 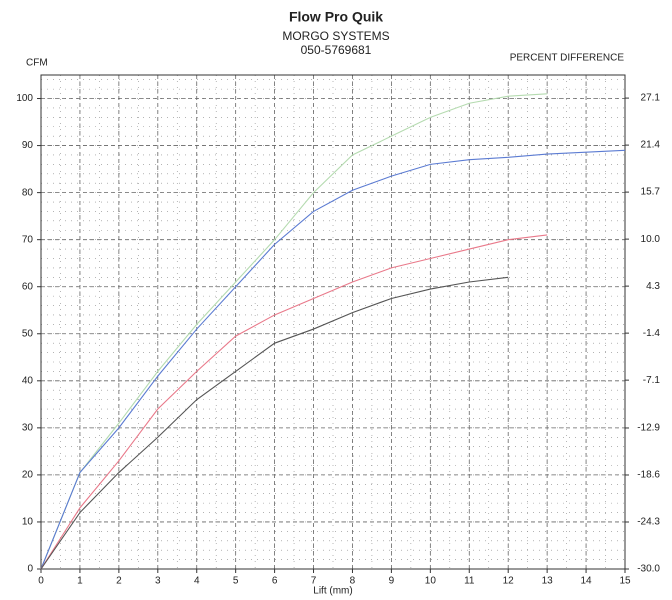 What do you see at coordinates (275, 581) in the screenshot?
I see `x-tick-label: 6` at bounding box center [275, 581].